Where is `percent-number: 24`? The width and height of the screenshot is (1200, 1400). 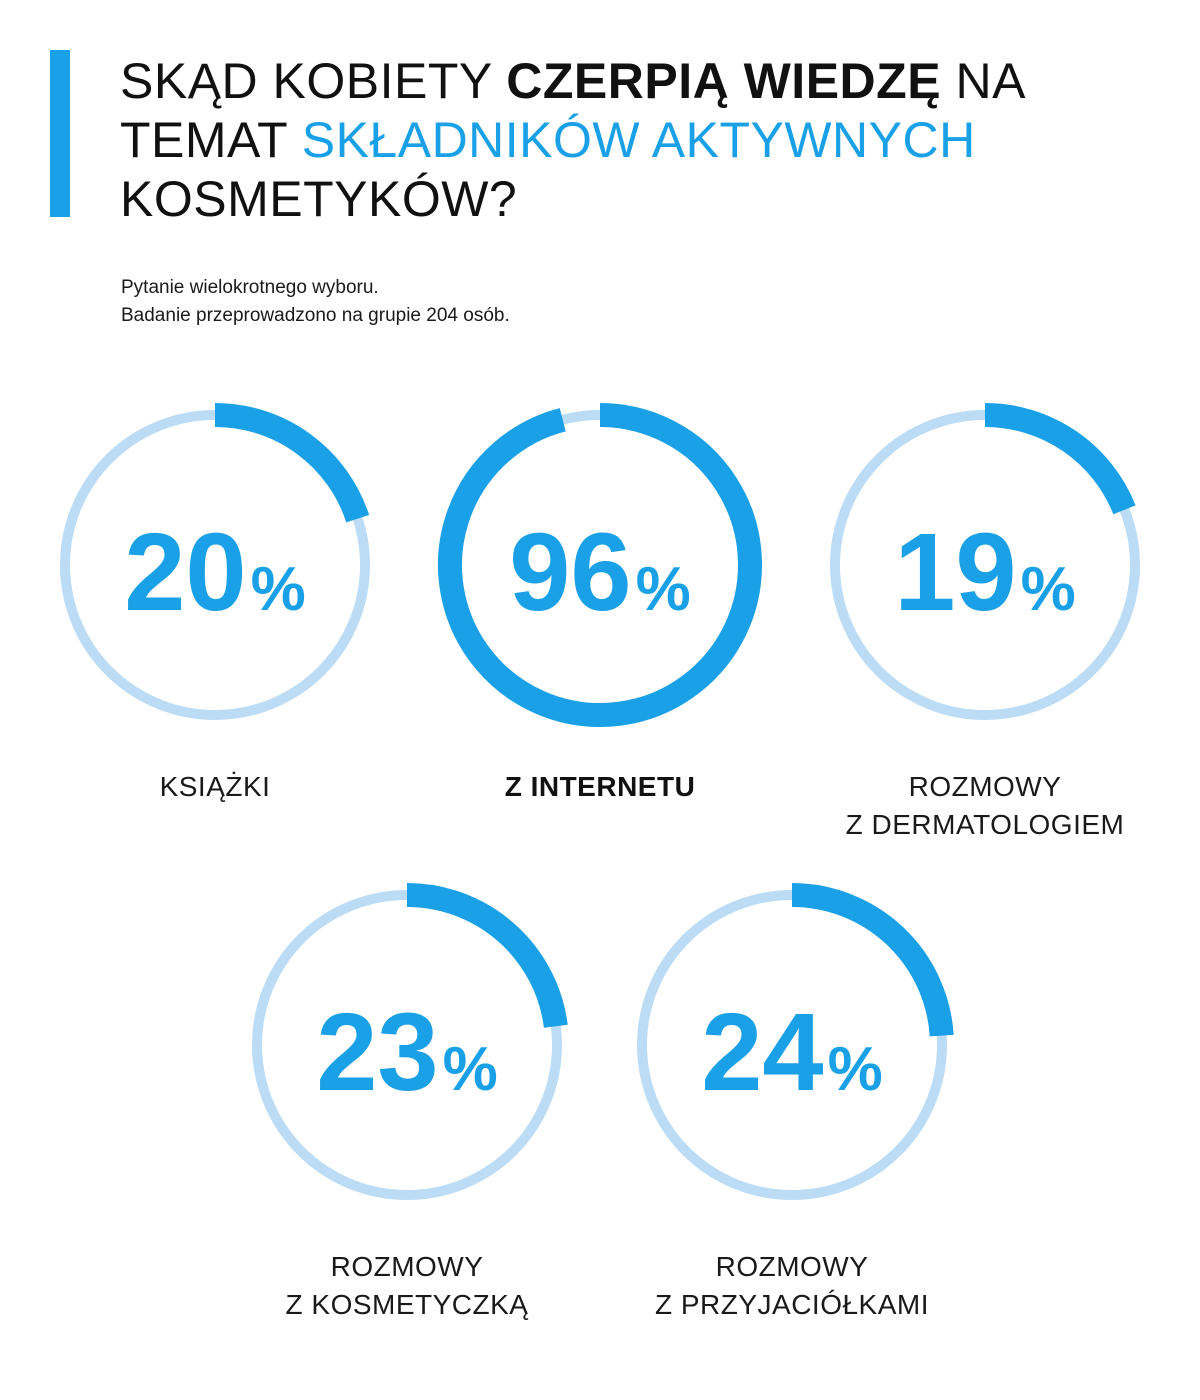
percent-number: 24 is located at coordinates (762, 1052).